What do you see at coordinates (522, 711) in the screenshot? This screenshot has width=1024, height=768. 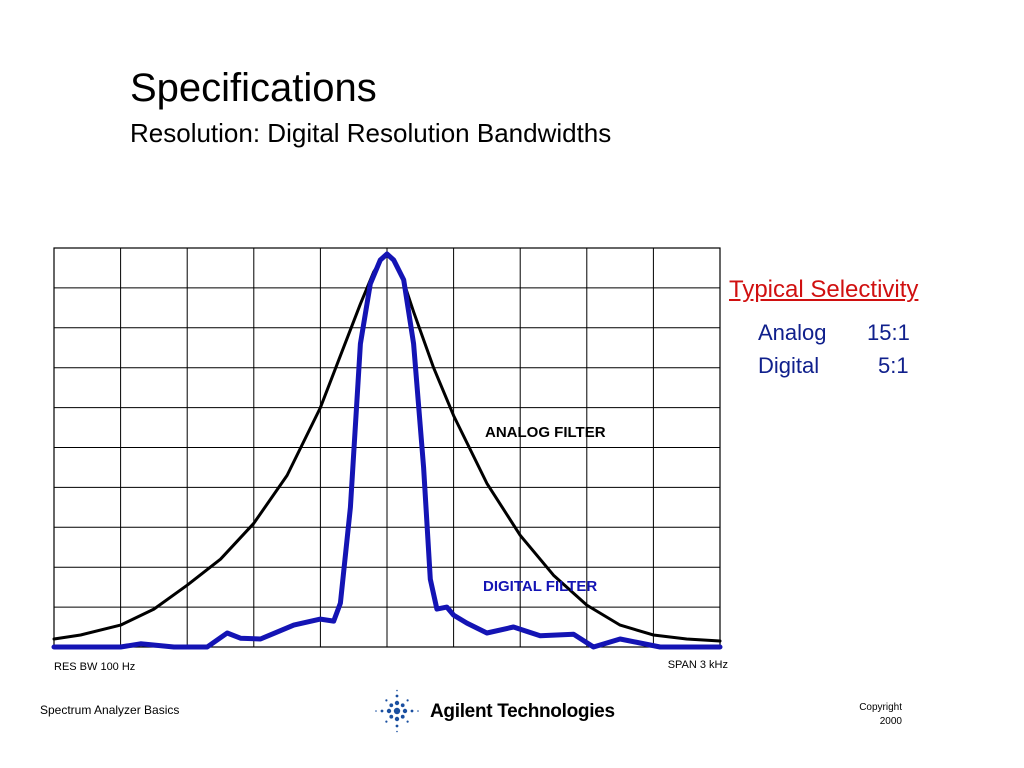 I see `logo-wordmark: Agilent Technologies` at bounding box center [522, 711].